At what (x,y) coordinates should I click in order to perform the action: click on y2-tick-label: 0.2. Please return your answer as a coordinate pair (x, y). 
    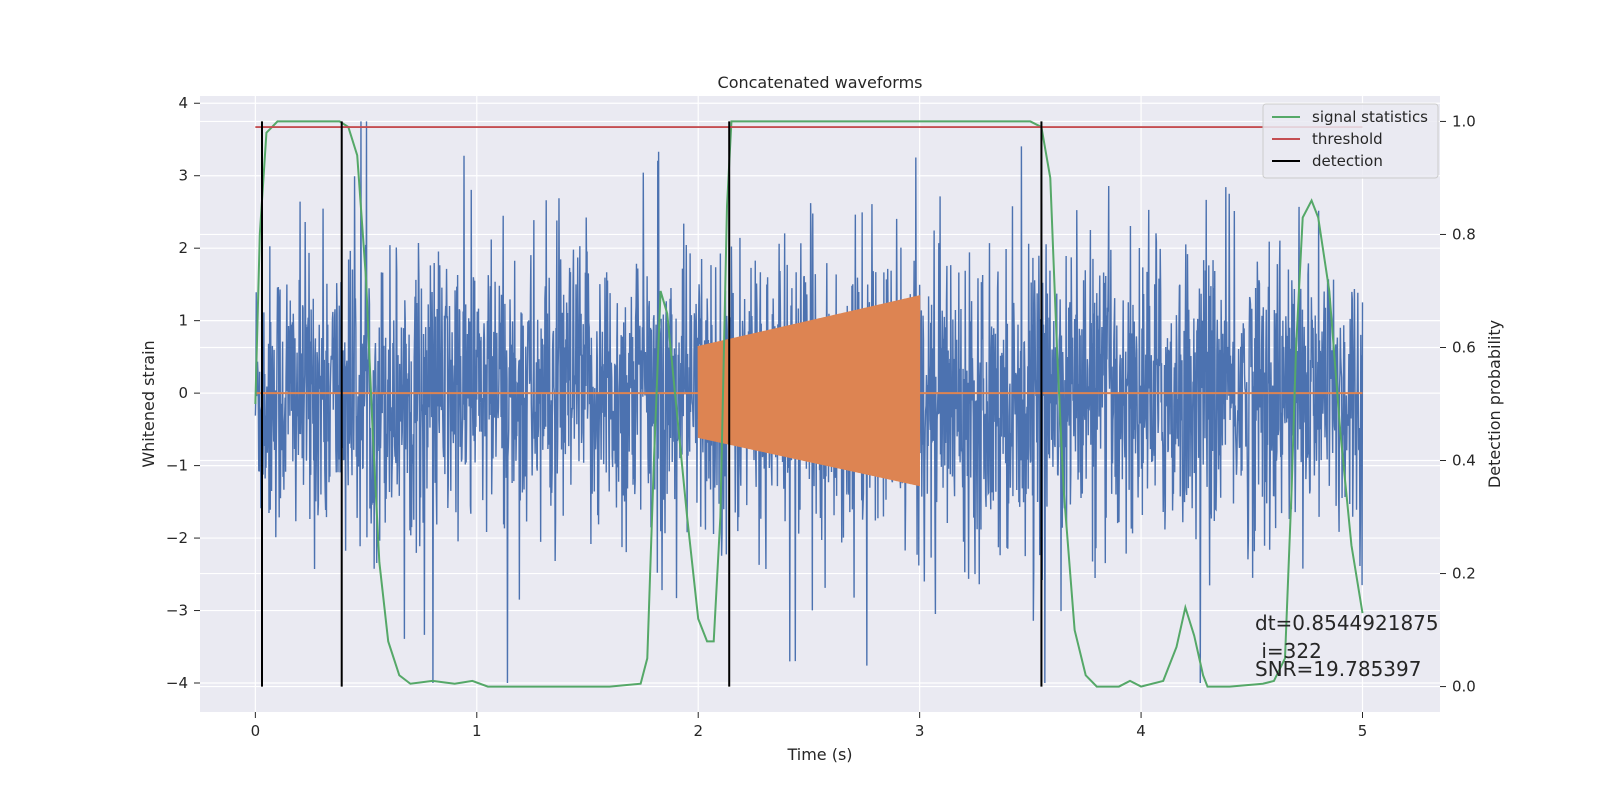
    Looking at the image, I should click on (1464, 574).